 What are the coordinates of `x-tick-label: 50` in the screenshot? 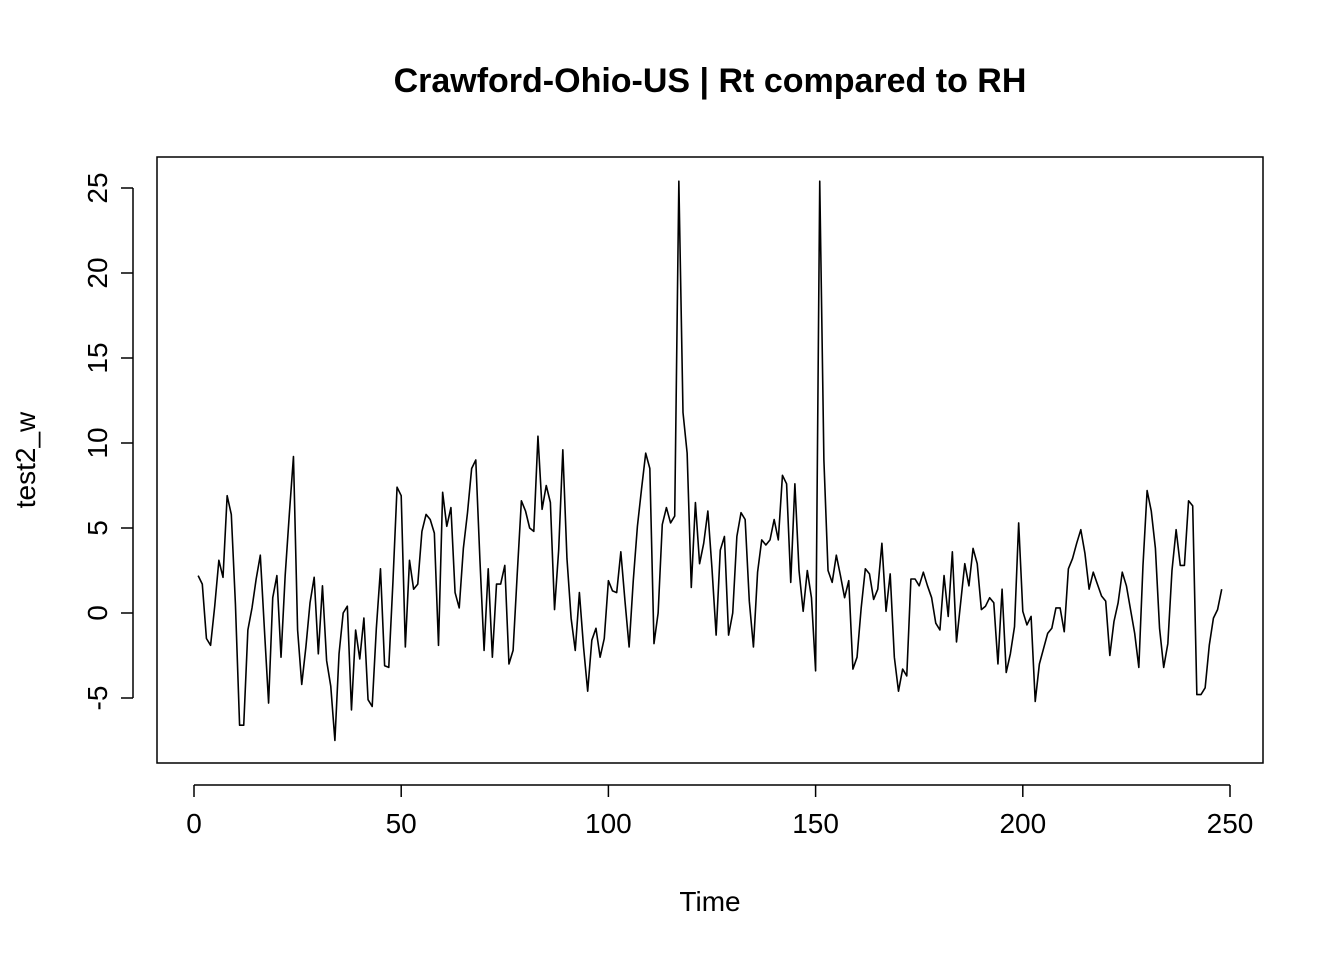 It's located at (401, 823).